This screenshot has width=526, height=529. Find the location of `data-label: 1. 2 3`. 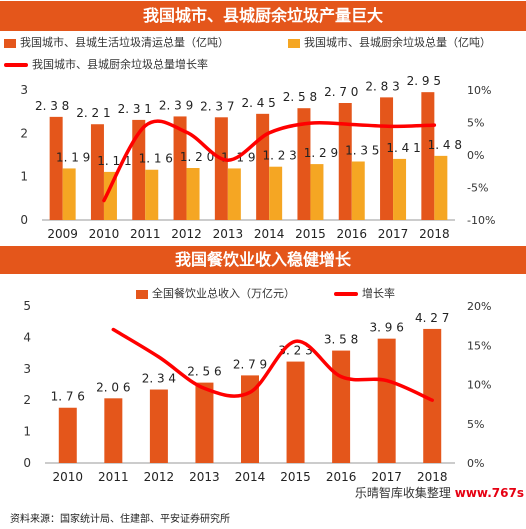

data-label: 1. 2 3 is located at coordinates (279, 156).